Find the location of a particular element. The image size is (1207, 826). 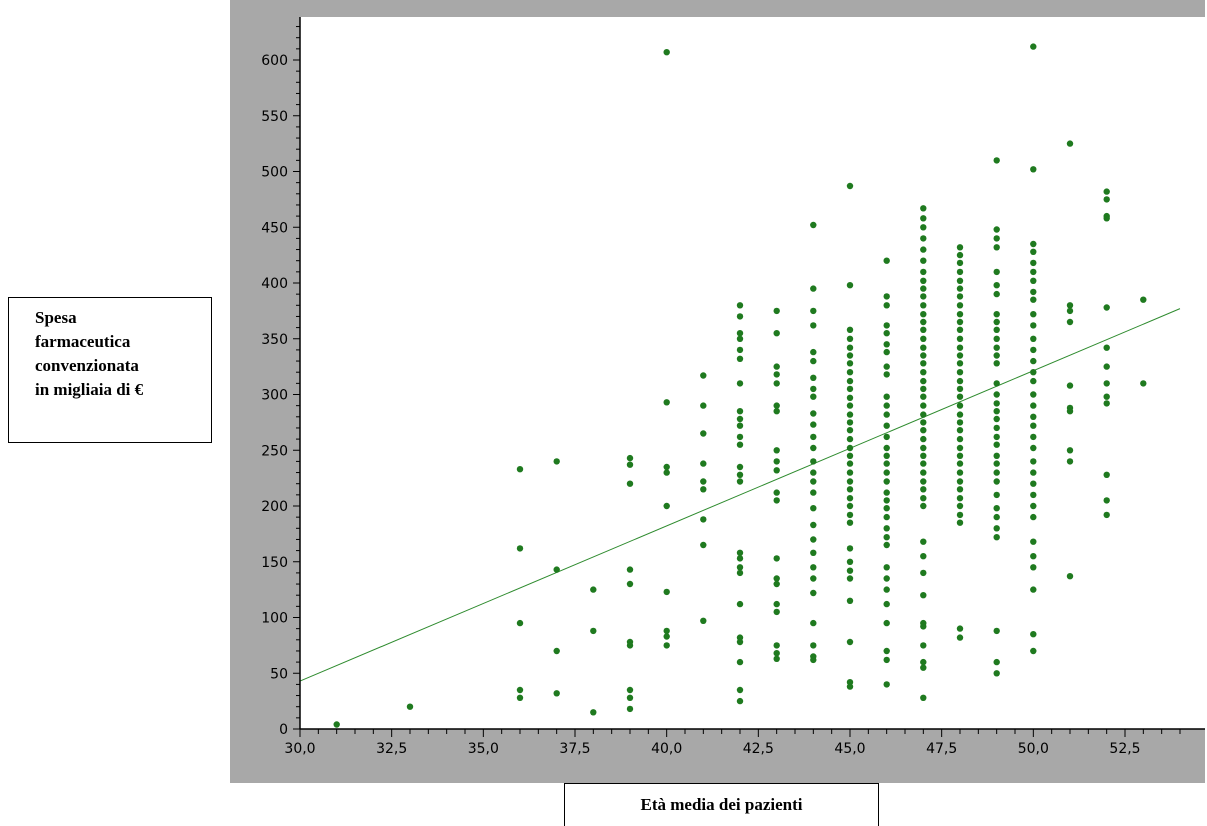

y-tick-label: 100 is located at coordinates (274, 619).